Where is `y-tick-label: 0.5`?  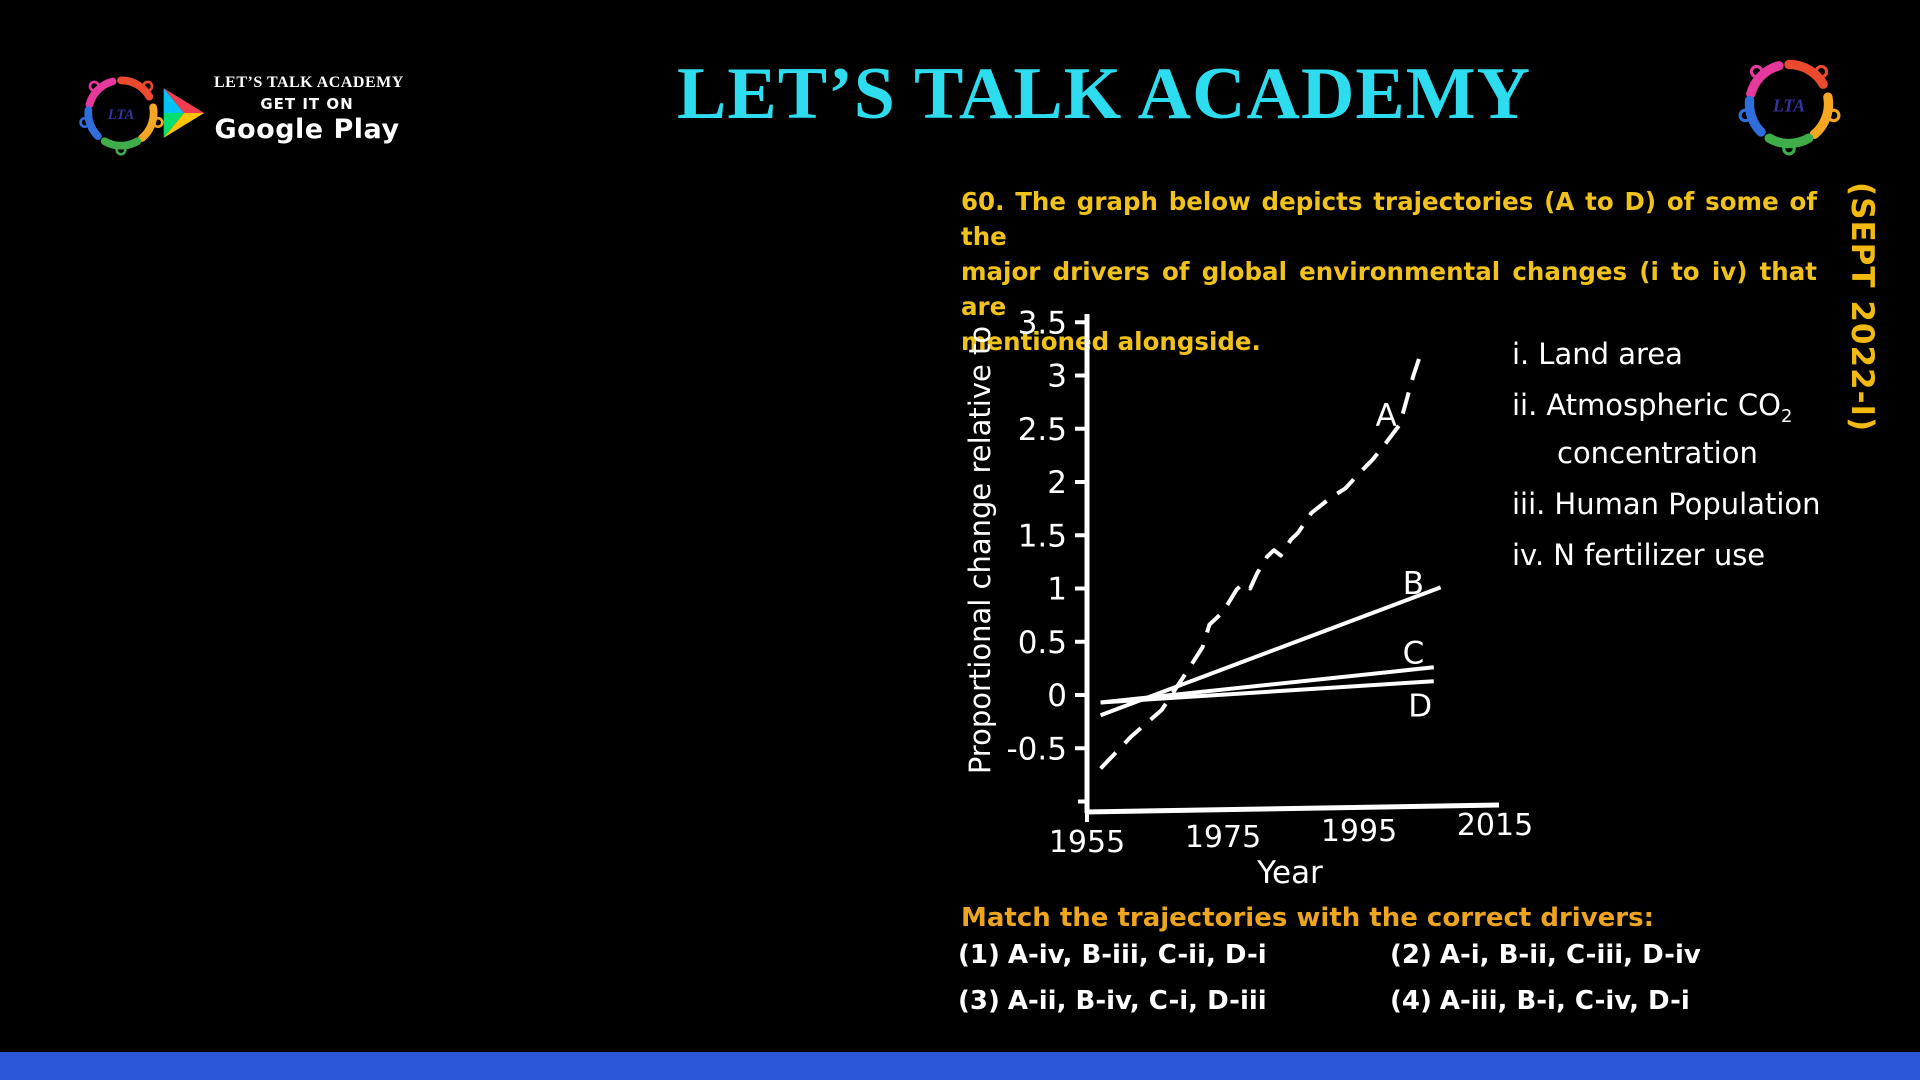 y-tick-label: 0.5 is located at coordinates (1042, 643).